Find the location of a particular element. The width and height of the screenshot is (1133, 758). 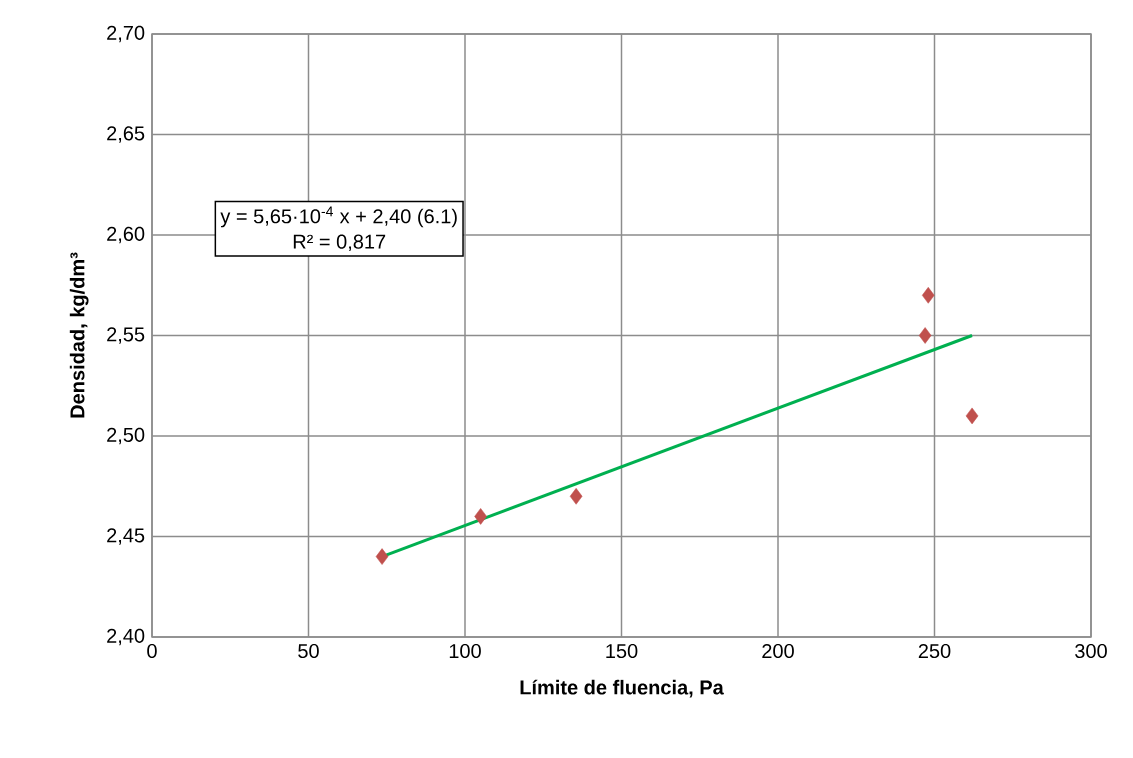

x-tick-label: 0 is located at coordinates (152, 651).